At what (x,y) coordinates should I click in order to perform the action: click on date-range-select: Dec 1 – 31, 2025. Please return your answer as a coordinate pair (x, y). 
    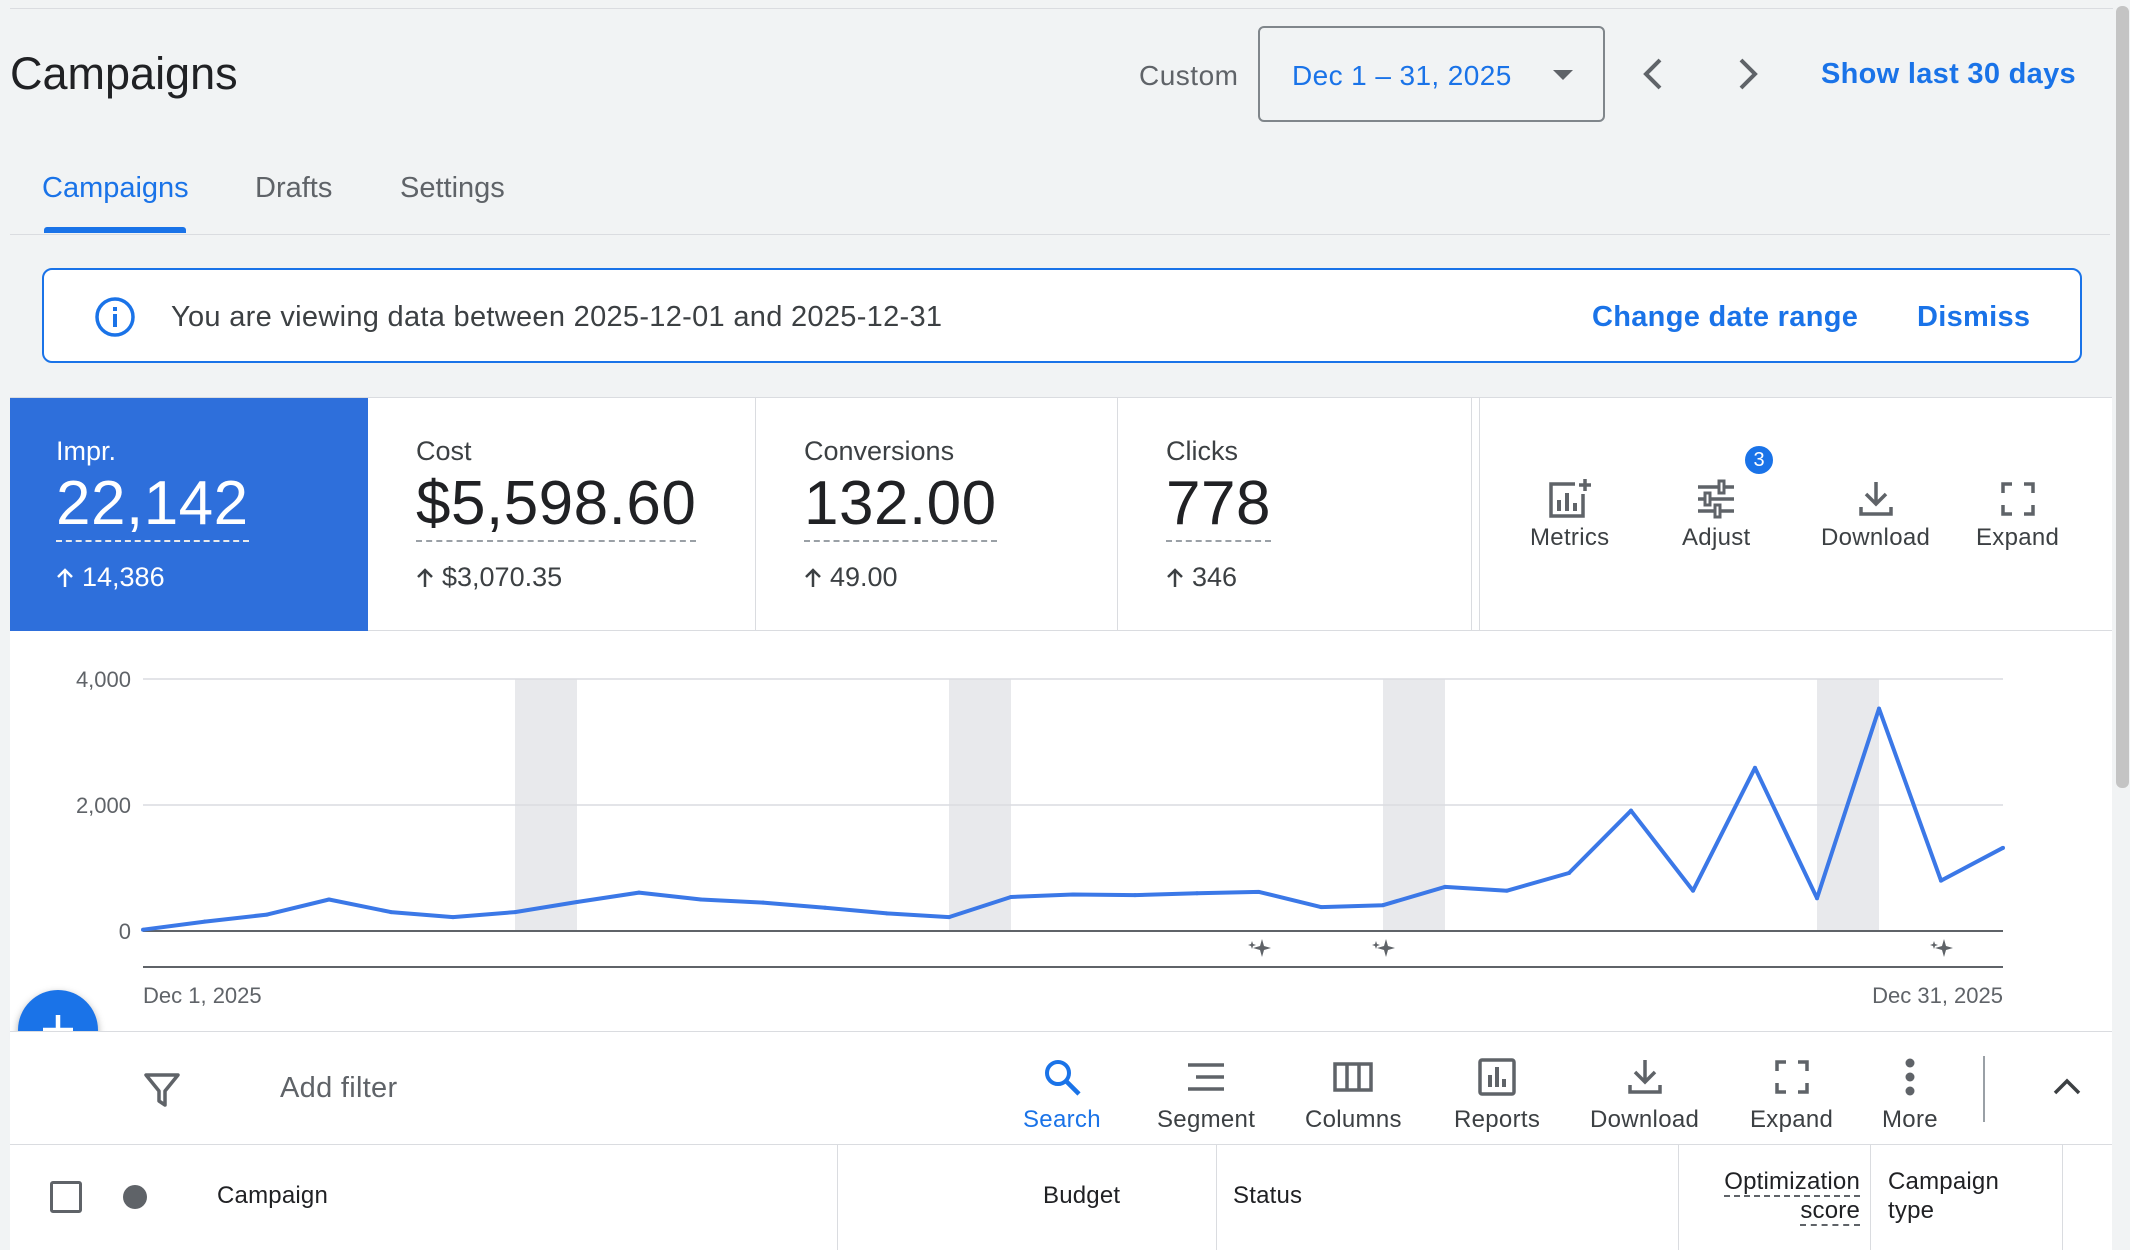
    Looking at the image, I should click on (1431, 74).